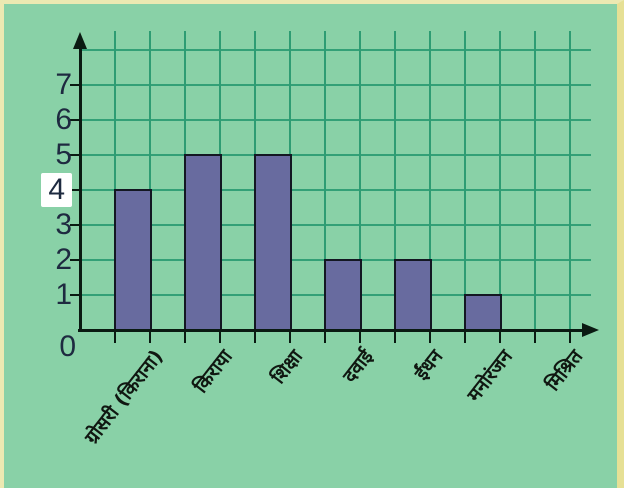 The image size is (624, 488). Describe the element at coordinates (63, 84) in the screenshot. I see `y-axis-tick-label: 7` at that location.